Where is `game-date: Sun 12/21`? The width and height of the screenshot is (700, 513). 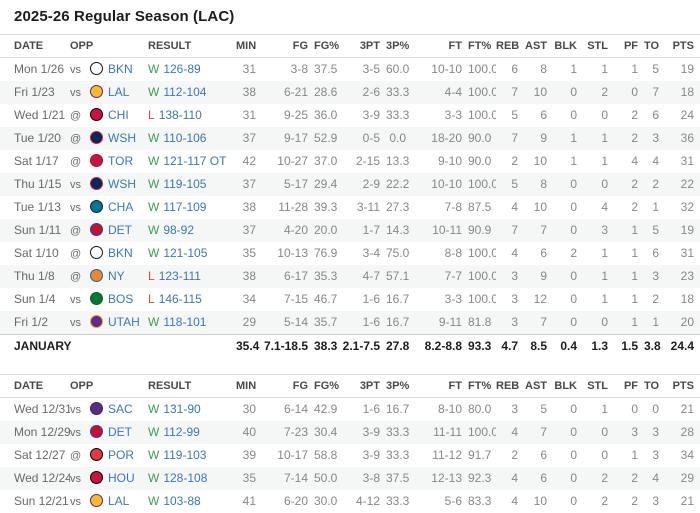 game-date: Sun 12/21 is located at coordinates (41, 501).